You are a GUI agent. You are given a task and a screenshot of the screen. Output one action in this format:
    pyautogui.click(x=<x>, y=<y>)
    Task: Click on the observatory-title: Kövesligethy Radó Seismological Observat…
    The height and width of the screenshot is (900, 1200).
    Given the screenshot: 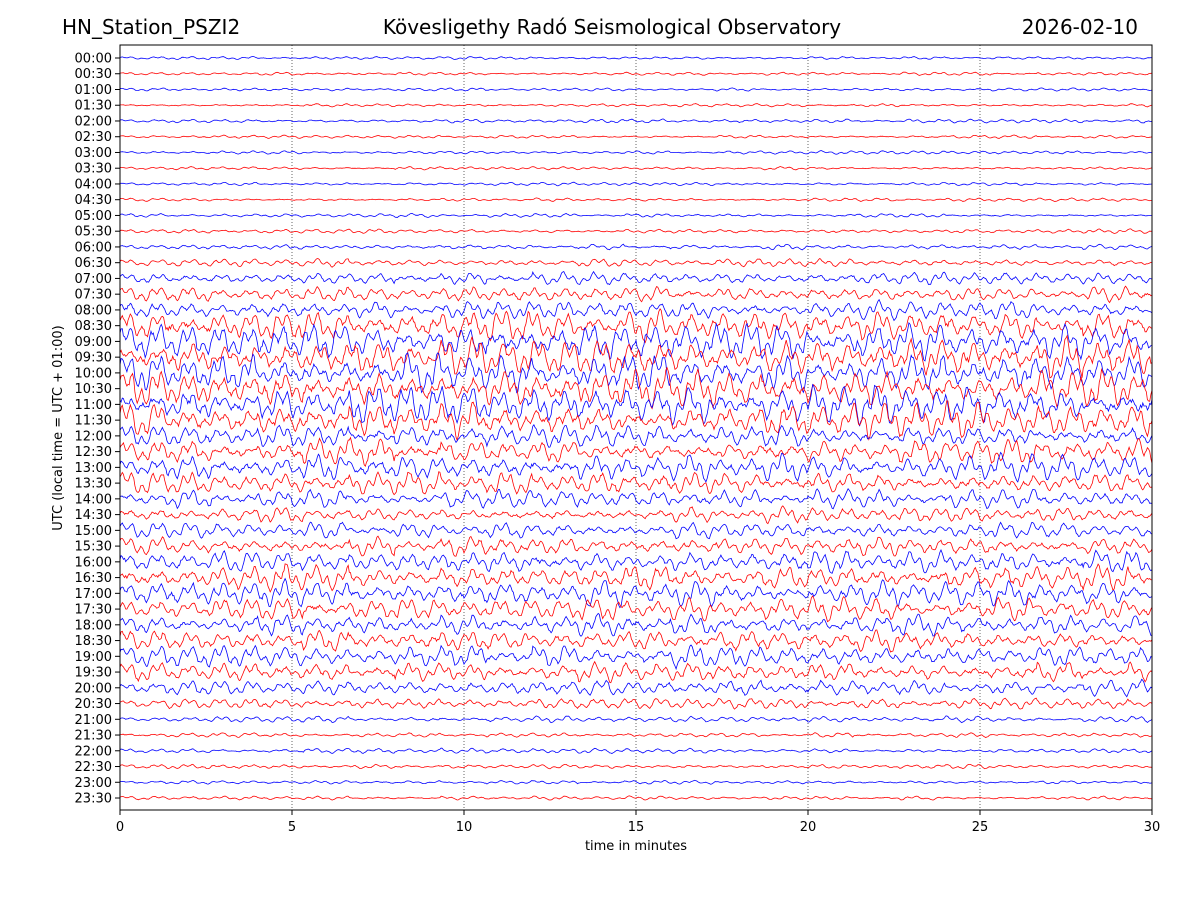 What is the action you would take?
    pyautogui.click(x=612, y=27)
    